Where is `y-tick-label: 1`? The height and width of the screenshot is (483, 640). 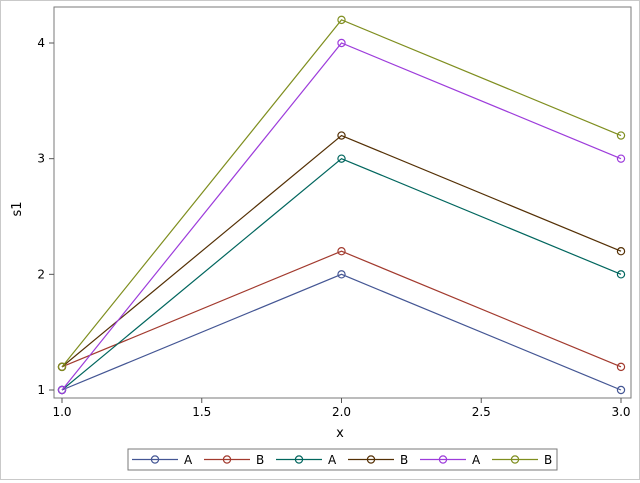
y-tick-label: 1 is located at coordinates (41, 390).